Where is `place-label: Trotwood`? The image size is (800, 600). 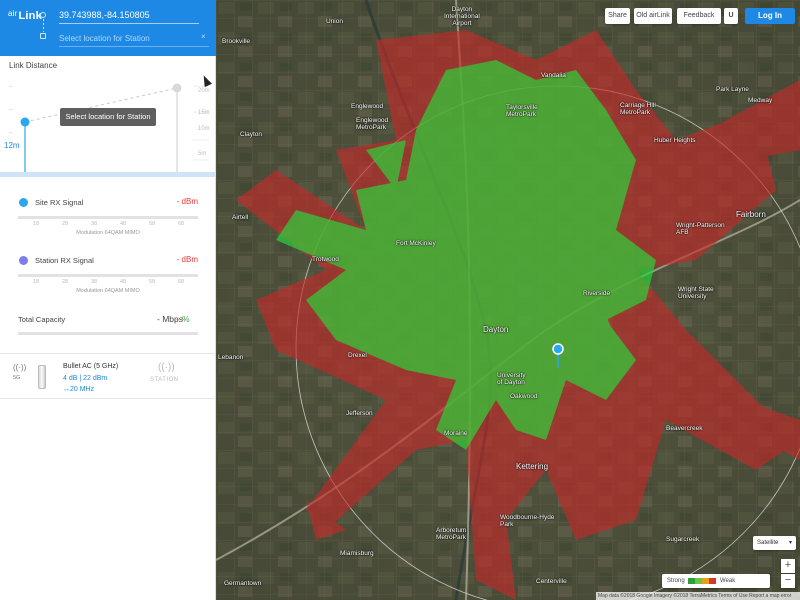
place-label: Trotwood is located at coordinates (325, 259).